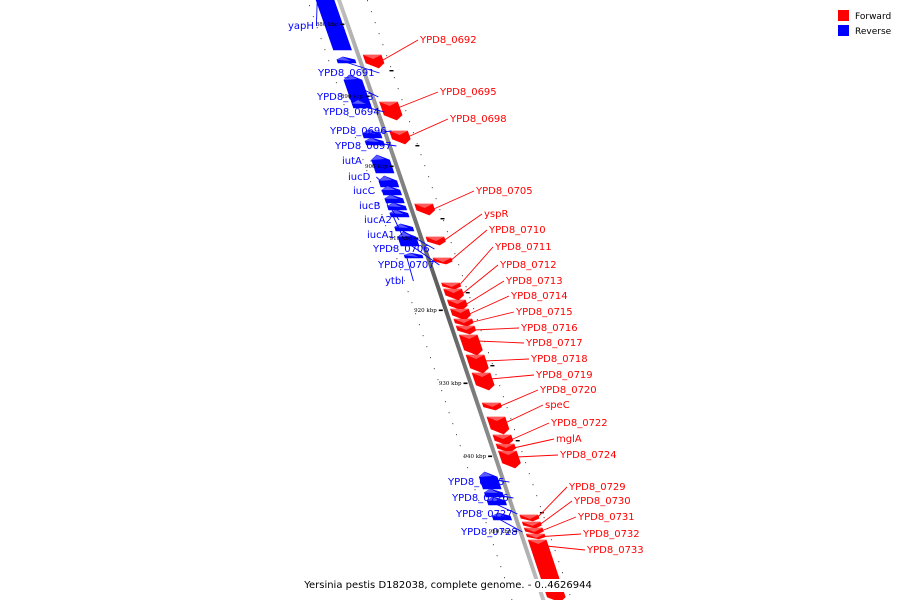 The image size is (900, 600). What do you see at coordinates (346, 73) in the screenshot?
I see `gene-label-ypd8-0691: YPD8_0691` at bounding box center [346, 73].